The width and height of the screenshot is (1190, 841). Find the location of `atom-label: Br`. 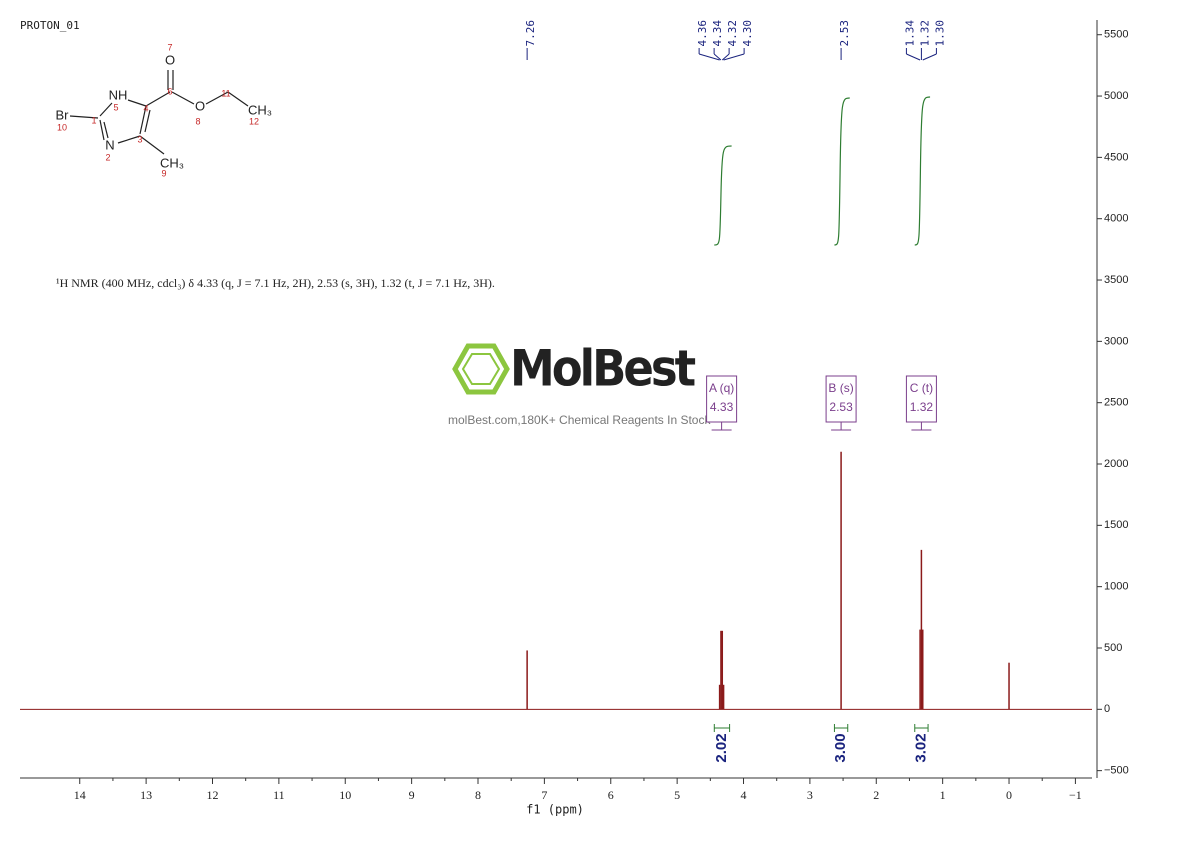

atom-label: Br is located at coordinates (63, 114).